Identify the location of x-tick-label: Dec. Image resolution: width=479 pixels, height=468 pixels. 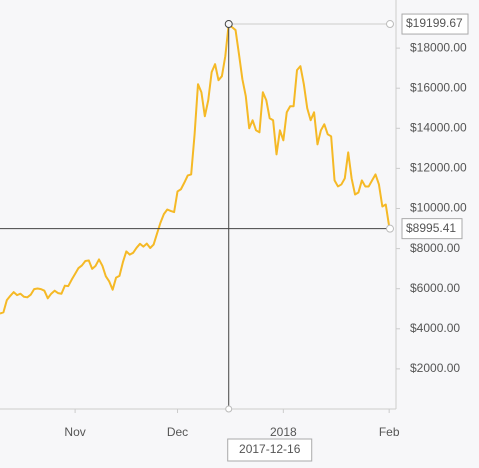
(177, 432).